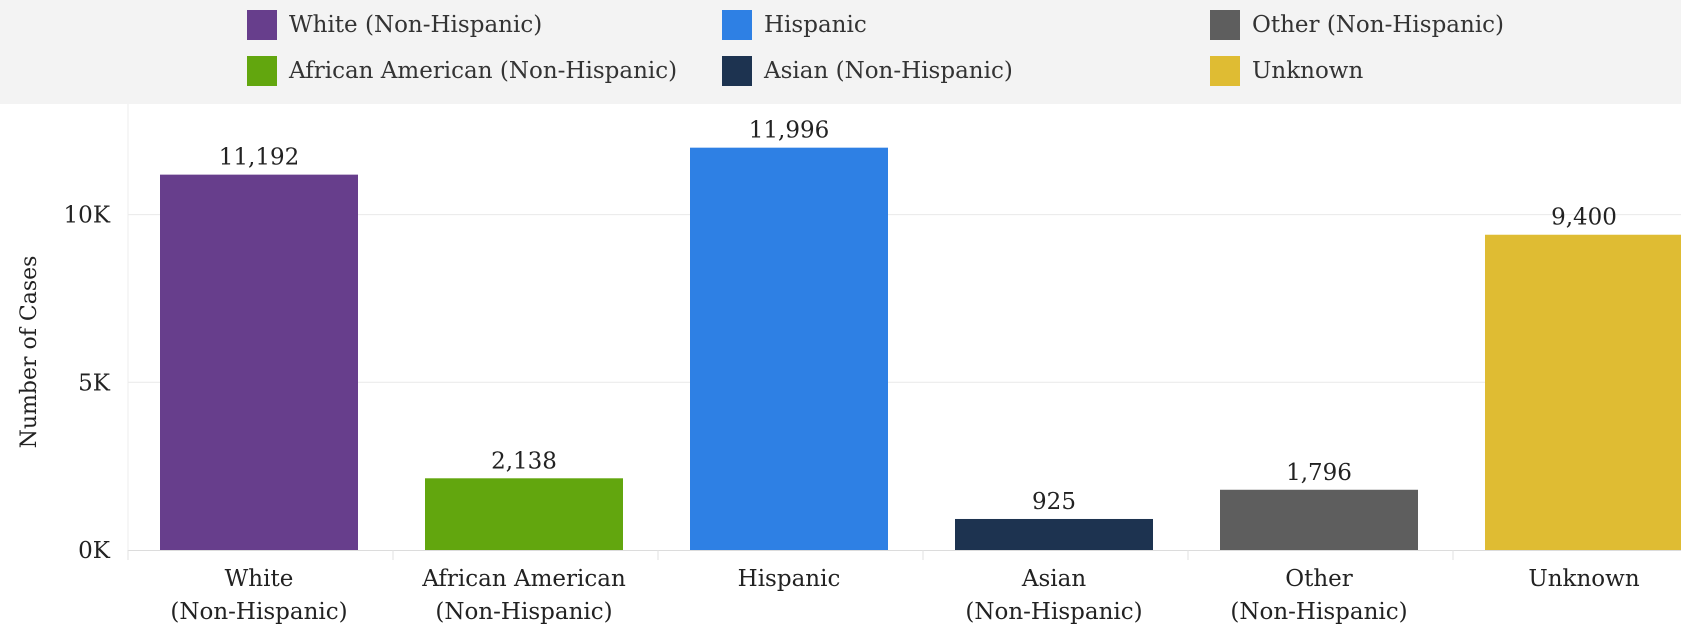 Image resolution: width=1681 pixels, height=626 pixels. What do you see at coordinates (262, 71) in the screenshot?
I see `legend-swatch-african-american` at bounding box center [262, 71].